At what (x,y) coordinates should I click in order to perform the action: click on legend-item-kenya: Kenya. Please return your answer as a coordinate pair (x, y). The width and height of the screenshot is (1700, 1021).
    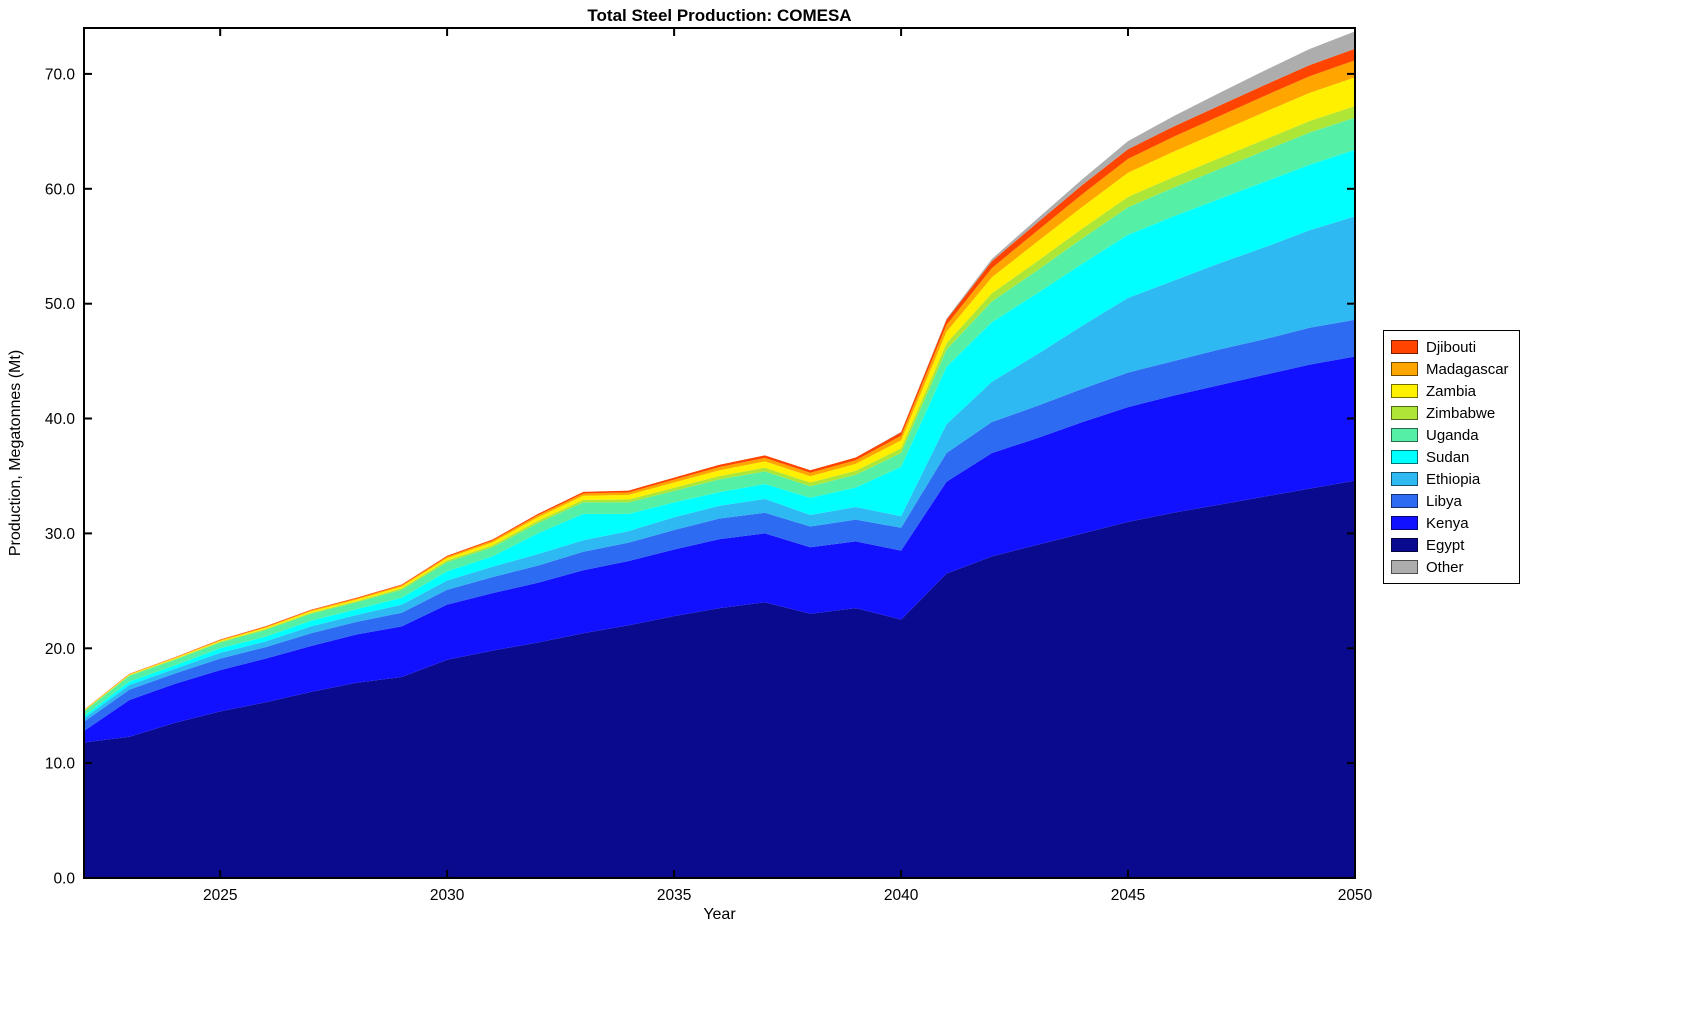
    Looking at the image, I should click on (1450, 523).